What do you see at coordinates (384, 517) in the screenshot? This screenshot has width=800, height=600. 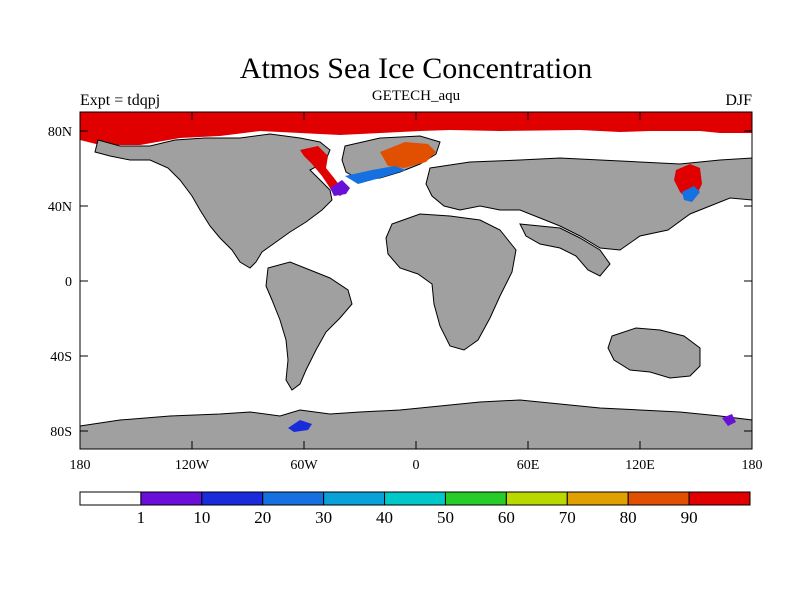 I see `colorbar-label: 40` at bounding box center [384, 517].